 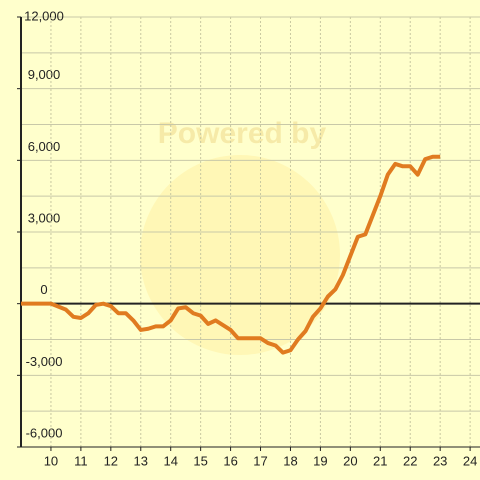 What do you see at coordinates (380, 460) in the screenshot?
I see `x-tick-label: 21` at bounding box center [380, 460].